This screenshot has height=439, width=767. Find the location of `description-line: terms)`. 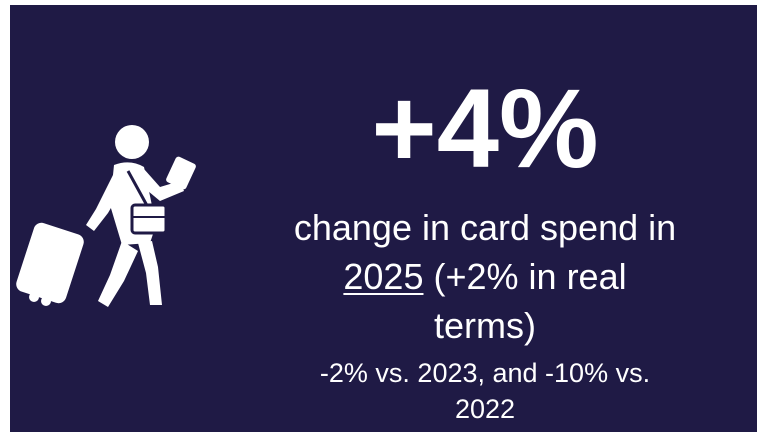

description-line: terms) is located at coordinates (485, 325).